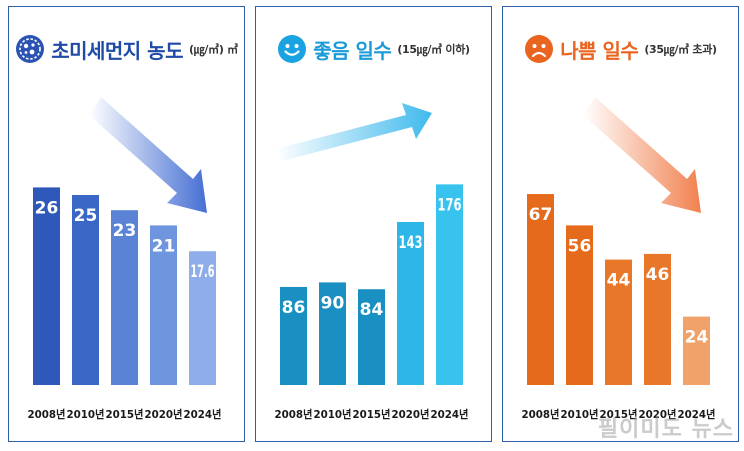 Image resolution: width=744 pixels, height=451 pixels. Describe the element at coordinates (30, 49) in the screenshot. I see `dust-particle-icon` at that location.